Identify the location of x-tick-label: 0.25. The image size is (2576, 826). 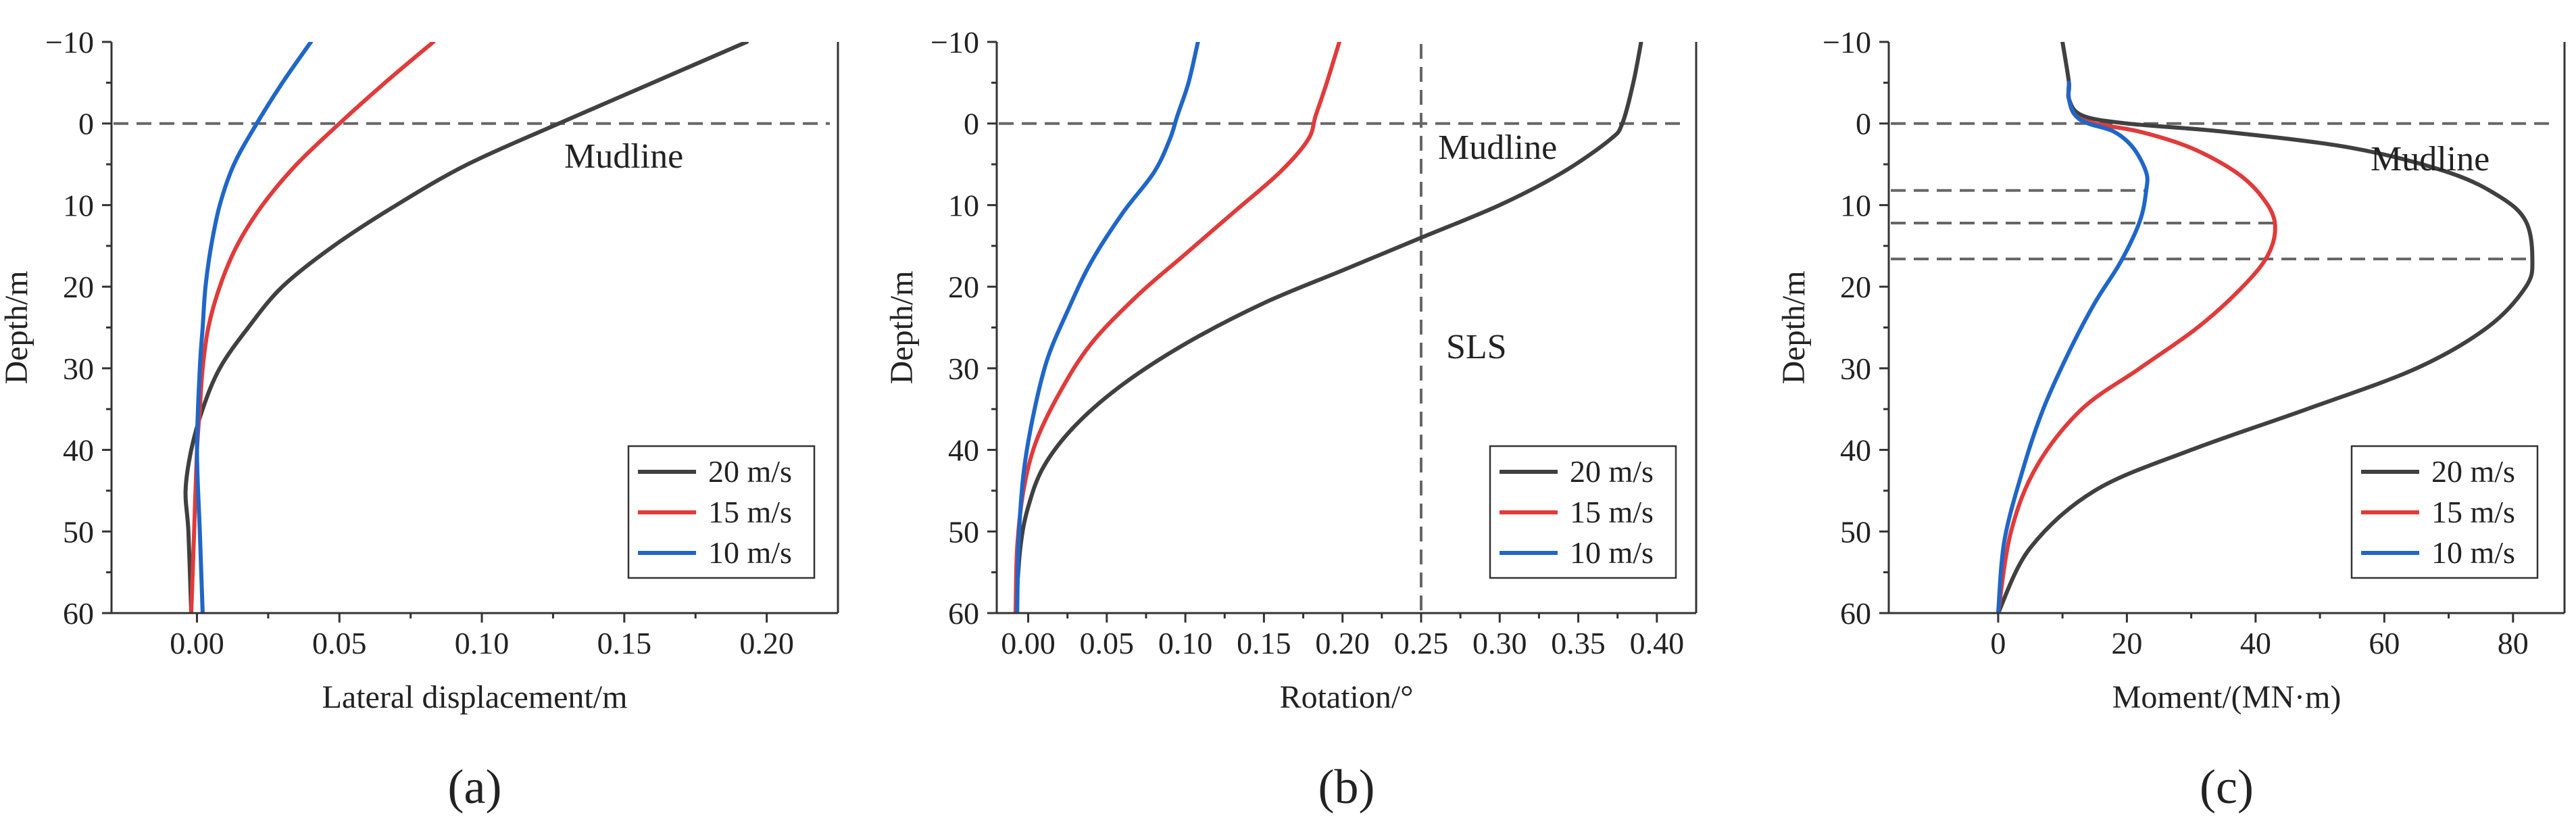
(1421, 643).